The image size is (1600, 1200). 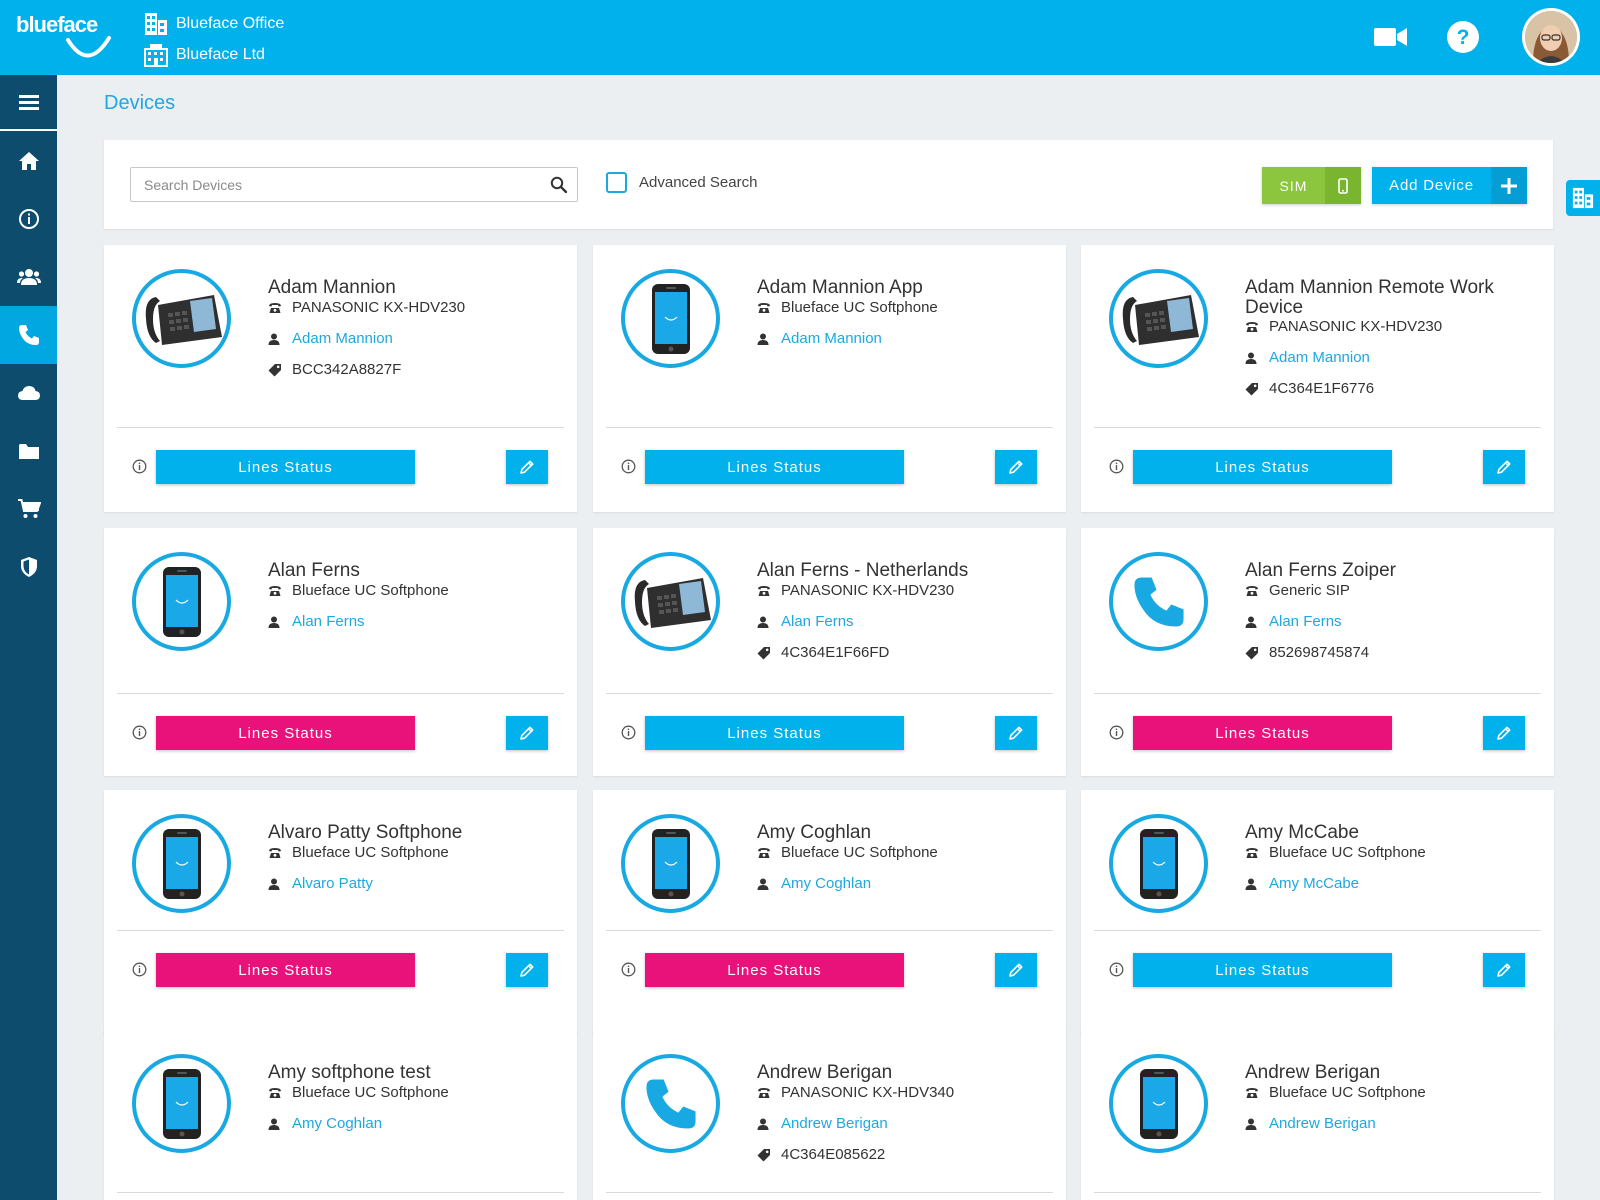 What do you see at coordinates (1391, 39) in the screenshot?
I see `video-camera-icon` at bounding box center [1391, 39].